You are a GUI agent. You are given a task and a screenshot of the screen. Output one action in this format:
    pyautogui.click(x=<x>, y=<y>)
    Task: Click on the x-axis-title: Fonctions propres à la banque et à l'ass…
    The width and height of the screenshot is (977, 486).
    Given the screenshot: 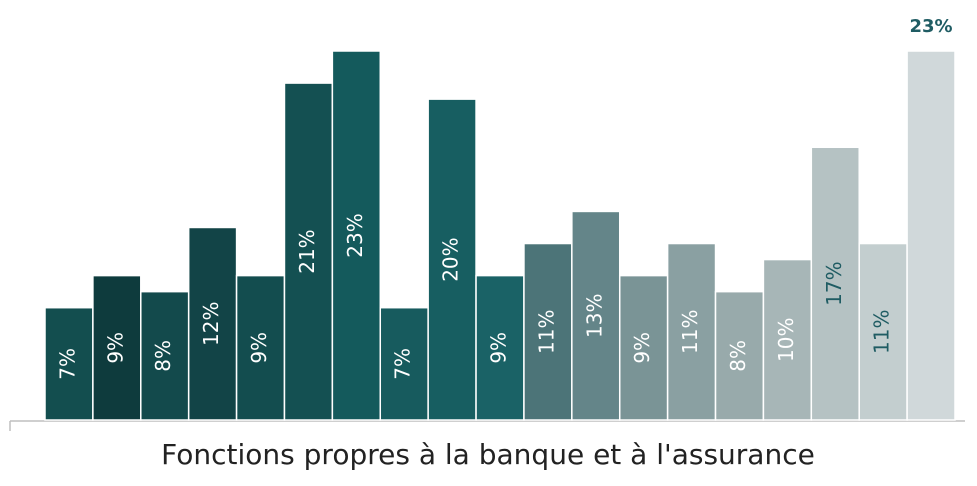 What is the action you would take?
    pyautogui.click(x=488, y=454)
    